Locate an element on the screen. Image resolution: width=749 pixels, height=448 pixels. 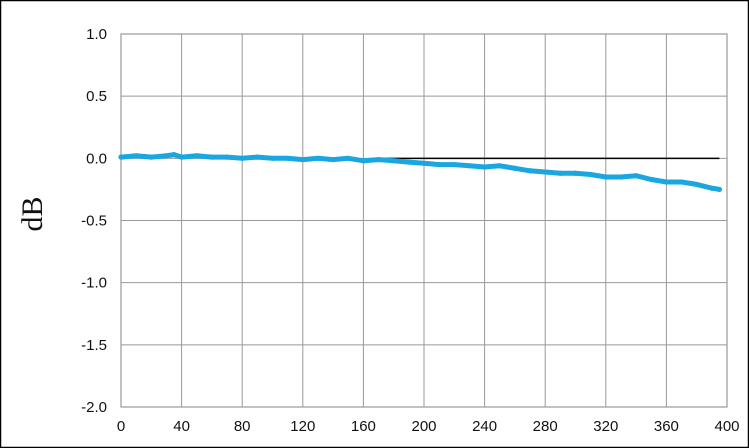
y-tick-label: -2.0 is located at coordinates (94, 407).